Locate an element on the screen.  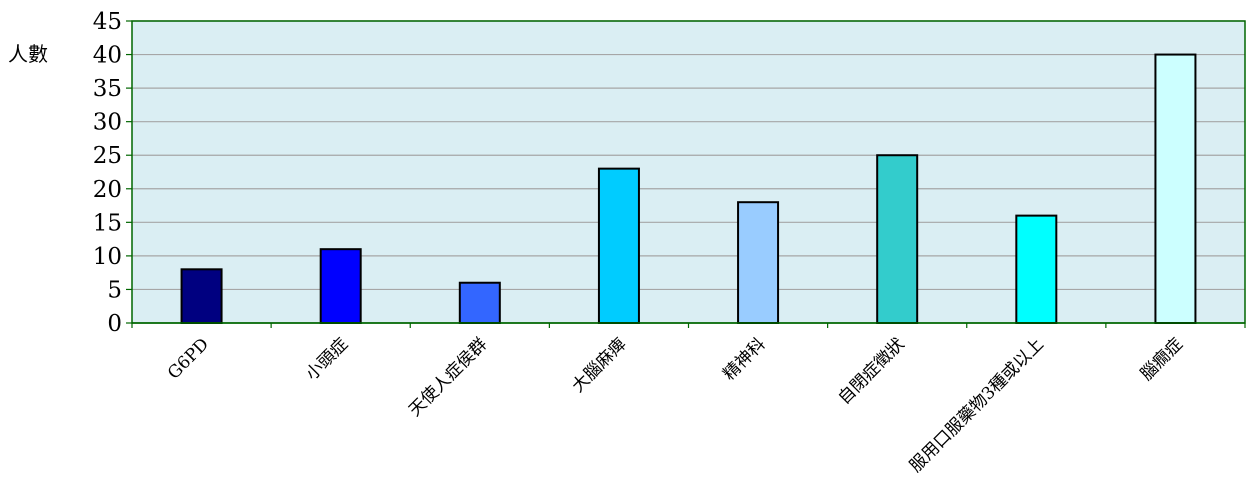
y-tick-label: 40 is located at coordinates (107, 56).